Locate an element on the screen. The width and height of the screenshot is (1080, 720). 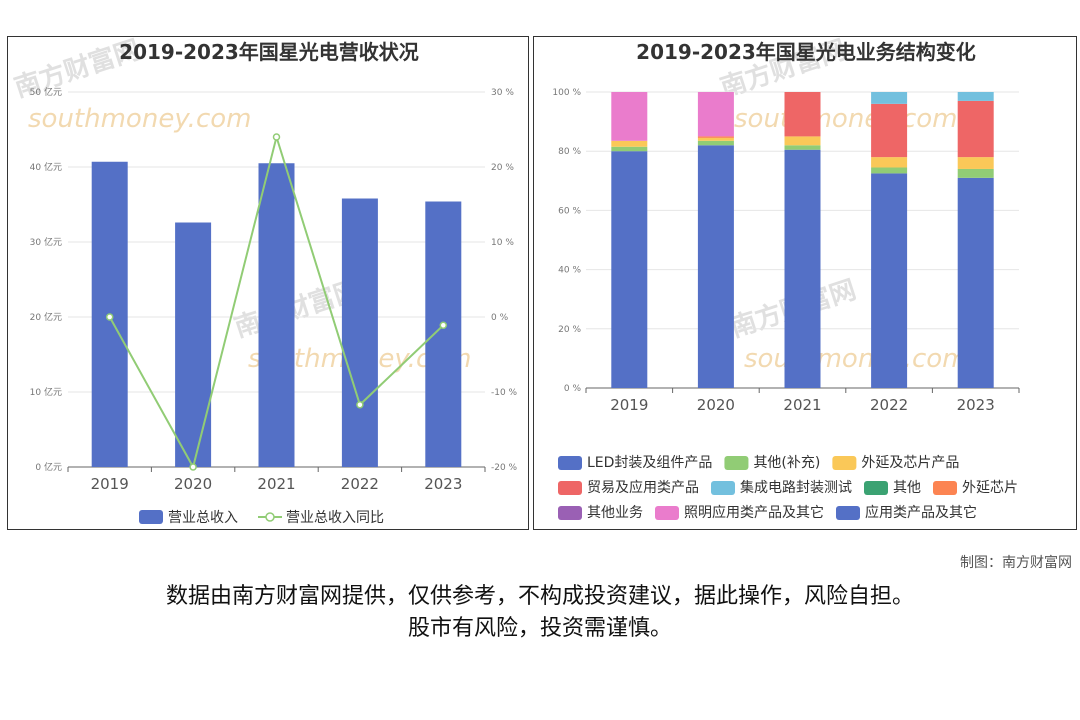
legend-label-4: 集成电路封装测试 is located at coordinates (796, 487).